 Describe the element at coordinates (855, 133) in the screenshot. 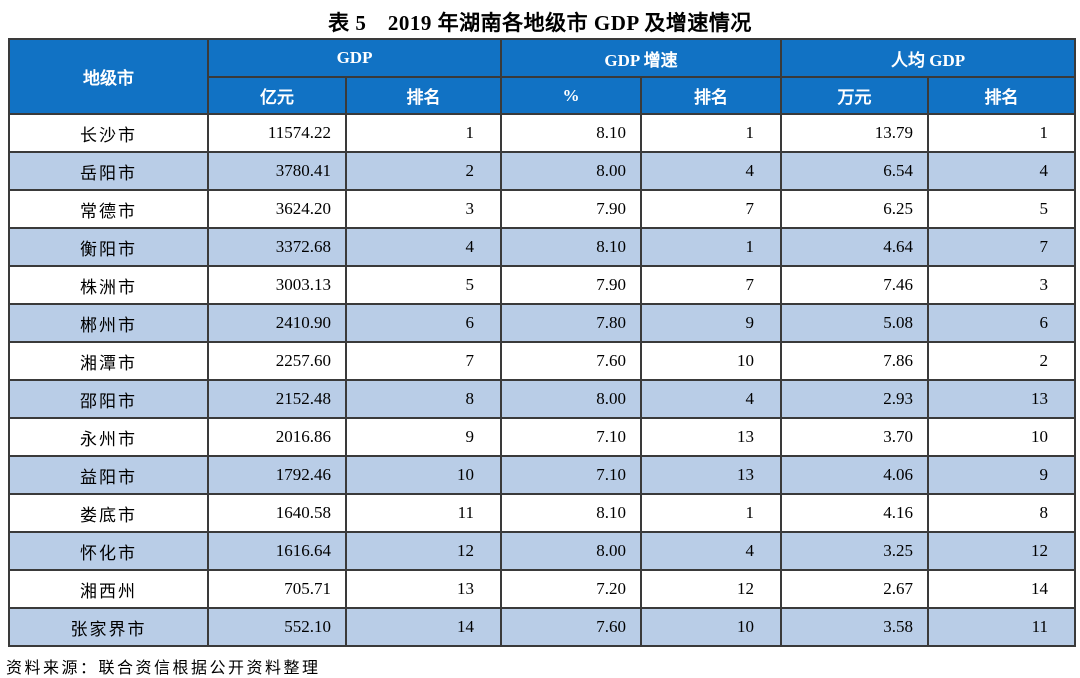

I see `cell-per-capita: 13.79` at that location.